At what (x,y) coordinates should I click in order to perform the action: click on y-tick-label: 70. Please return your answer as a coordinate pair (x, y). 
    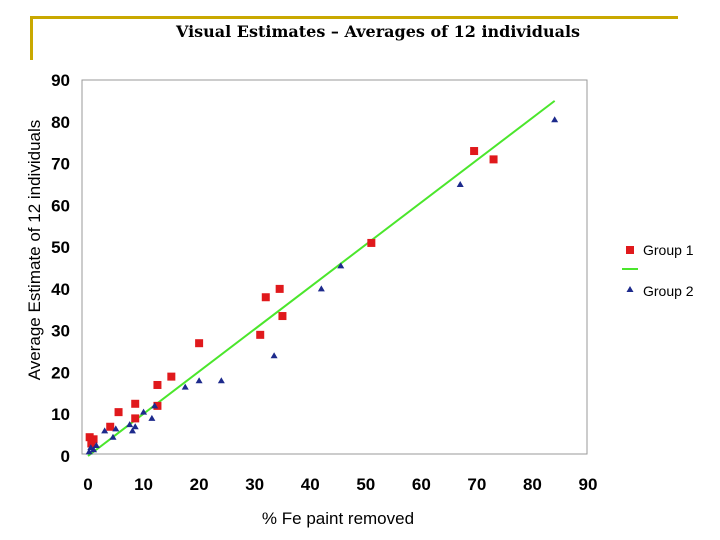
    Looking at the image, I should click on (60, 164).